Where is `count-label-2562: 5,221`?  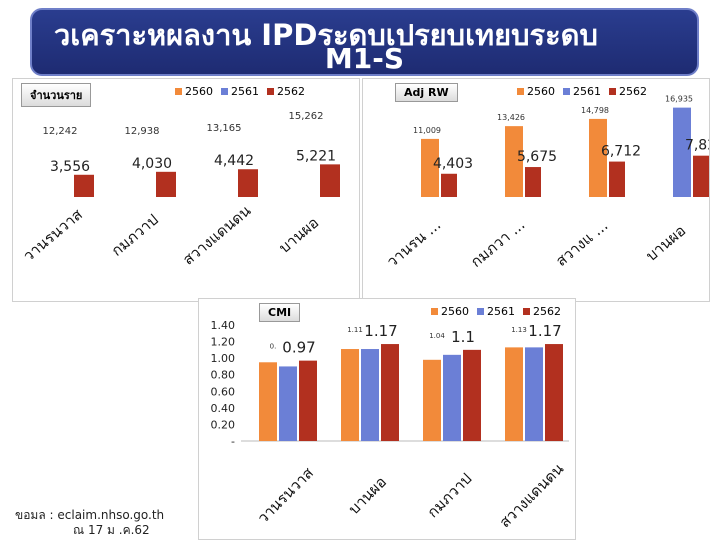 count-label-2562: 5,221 is located at coordinates (316, 156).